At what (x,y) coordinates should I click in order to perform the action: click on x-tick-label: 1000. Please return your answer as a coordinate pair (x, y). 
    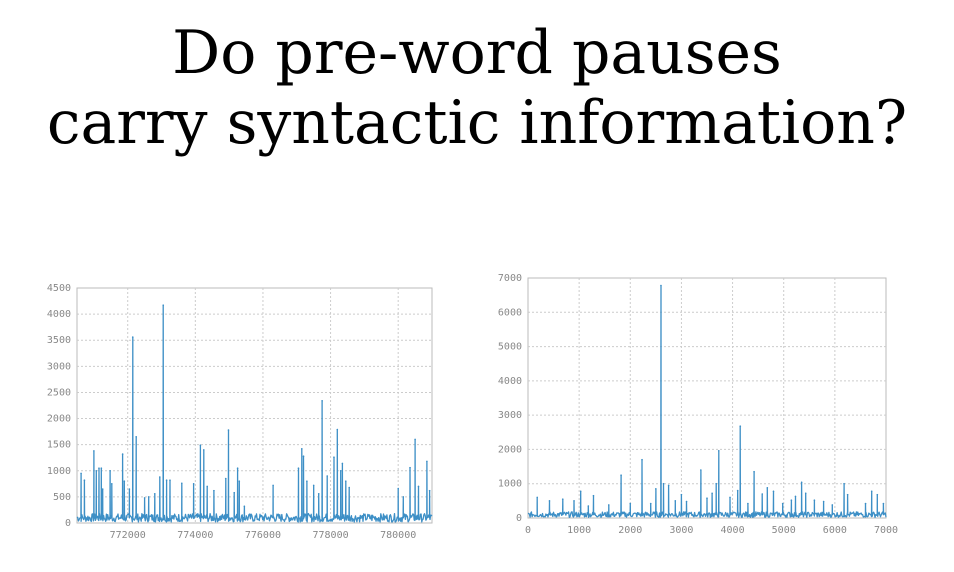
    Looking at the image, I should click on (579, 530).